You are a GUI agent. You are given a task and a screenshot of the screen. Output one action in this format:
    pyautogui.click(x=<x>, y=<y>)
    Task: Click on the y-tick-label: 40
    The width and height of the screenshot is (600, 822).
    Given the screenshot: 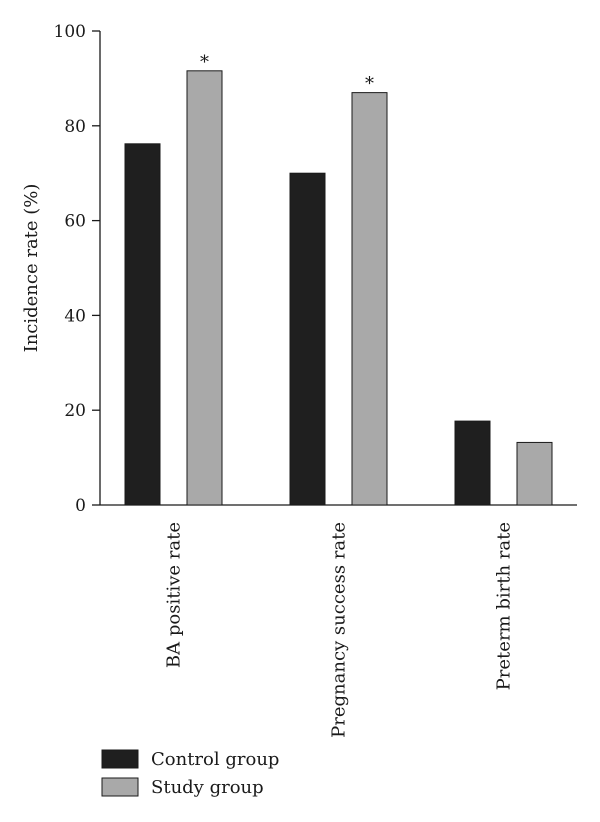 What is the action you would take?
    pyautogui.click(x=75, y=316)
    